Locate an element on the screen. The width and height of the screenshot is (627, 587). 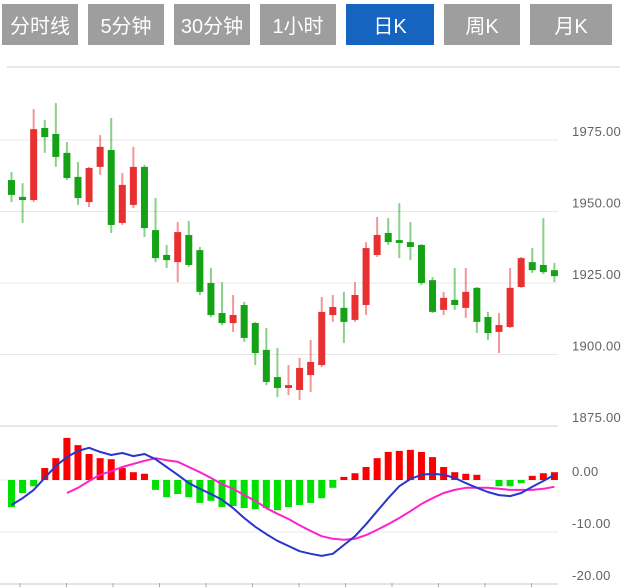
dea-line is located at coordinates (310, 499).